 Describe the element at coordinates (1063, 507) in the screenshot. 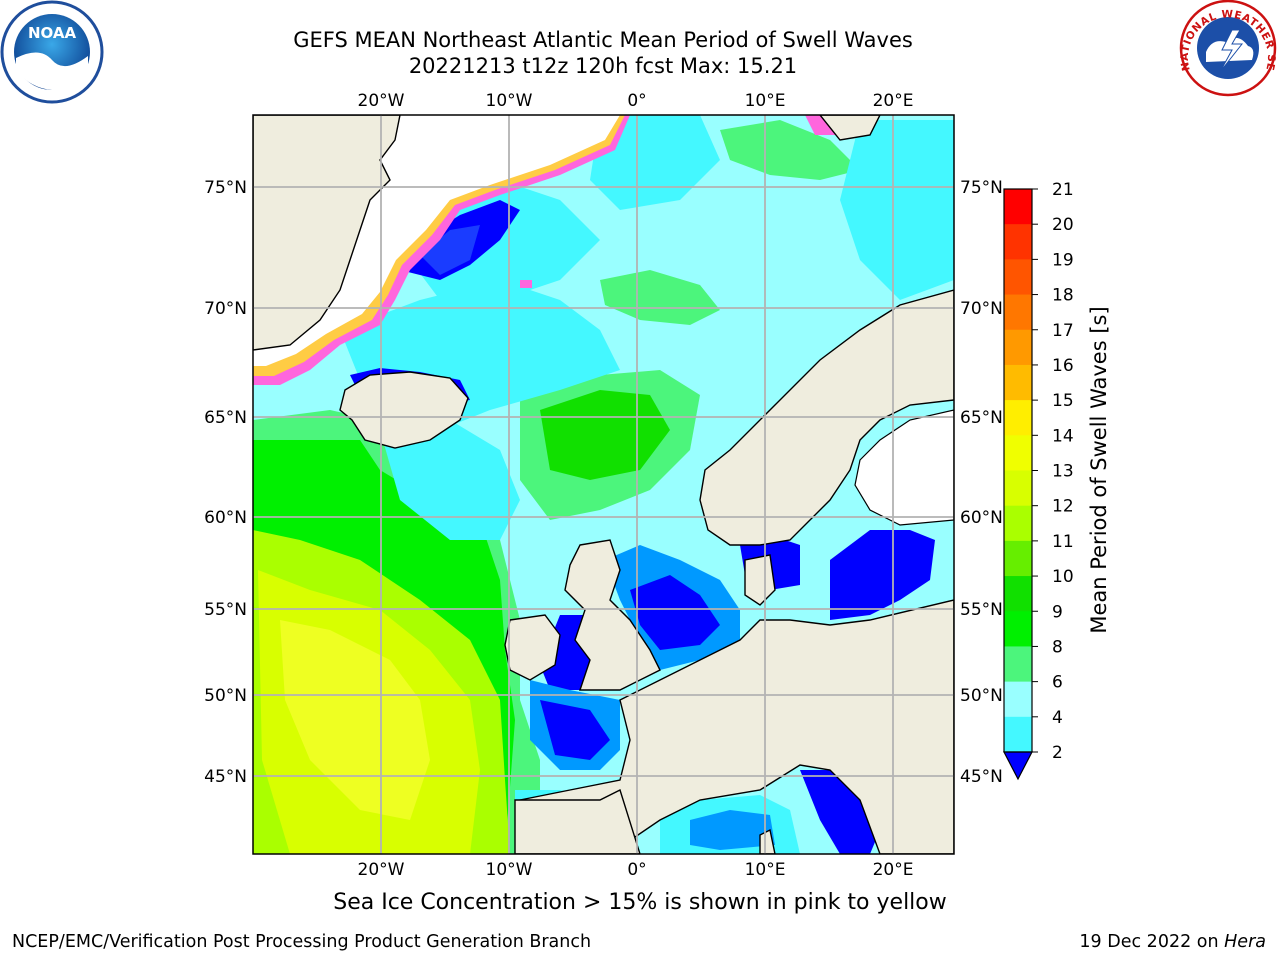

I see `colorbar-tick-label: 12` at that location.